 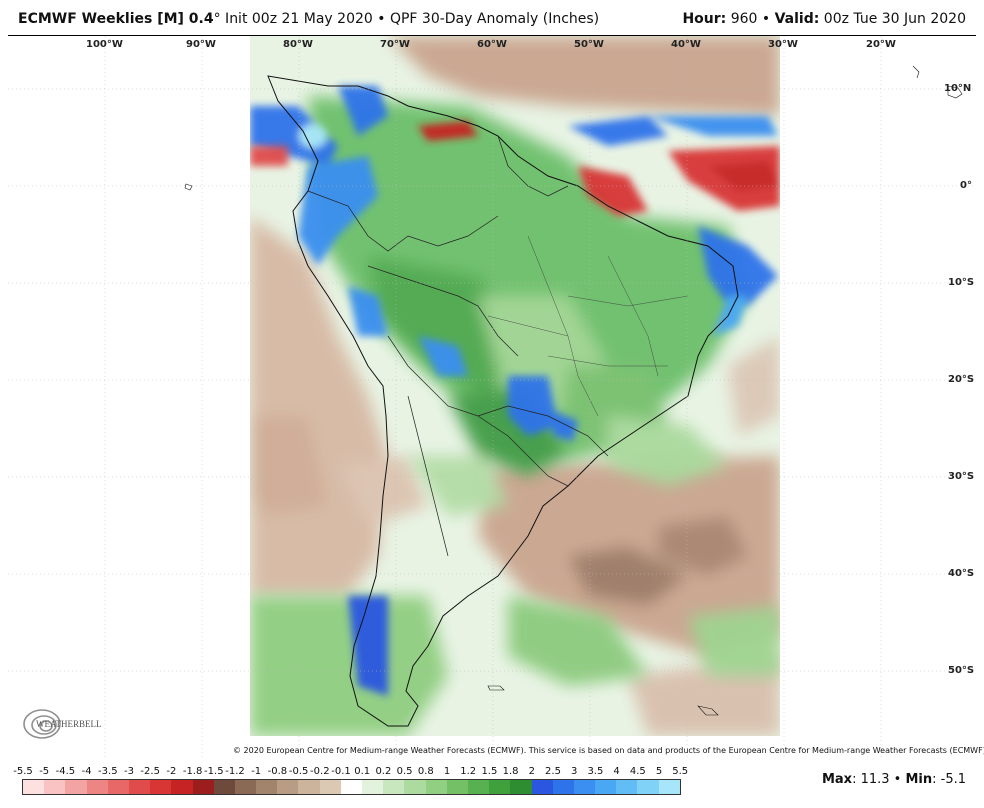 What do you see at coordinates (108, 771) in the screenshot?
I see `colorbar-tick-label: -3.5` at bounding box center [108, 771].